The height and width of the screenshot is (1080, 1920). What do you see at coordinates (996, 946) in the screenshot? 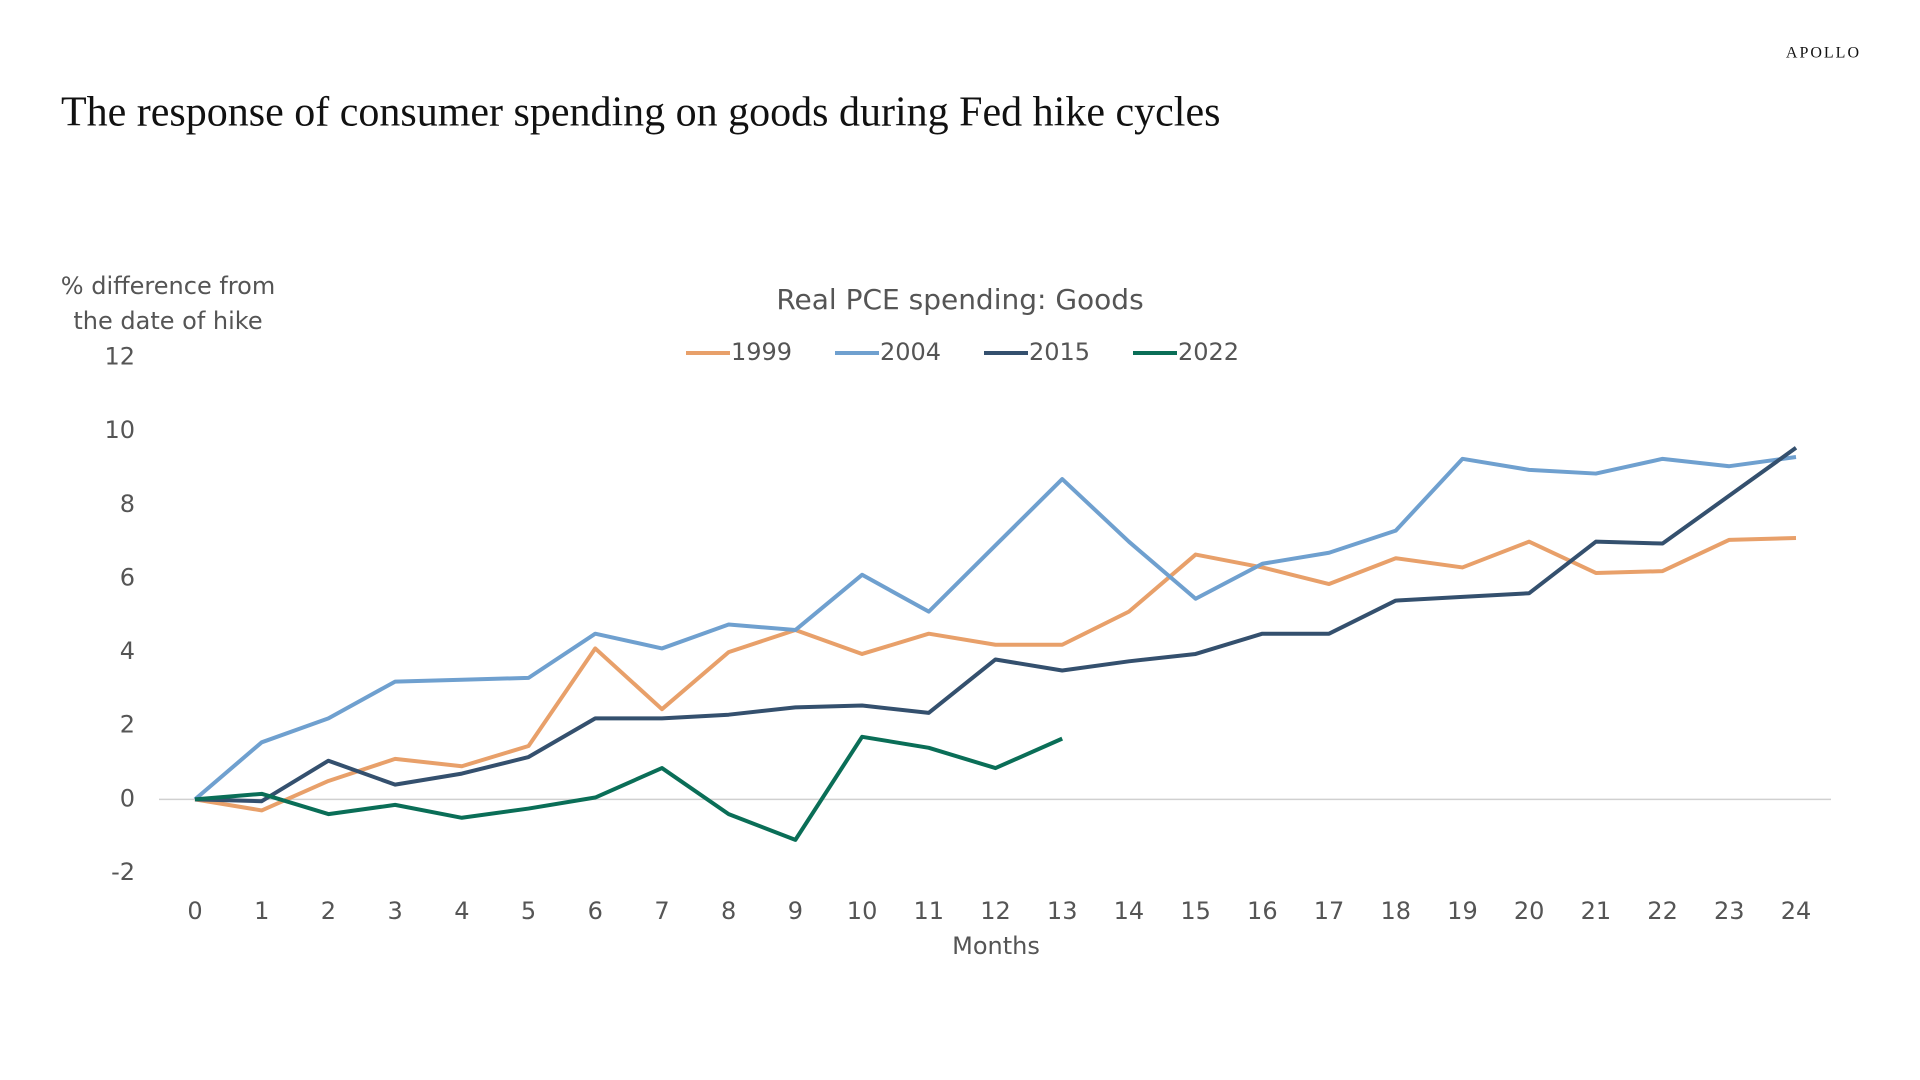
I see `x-axis-label: Months` at bounding box center [996, 946].